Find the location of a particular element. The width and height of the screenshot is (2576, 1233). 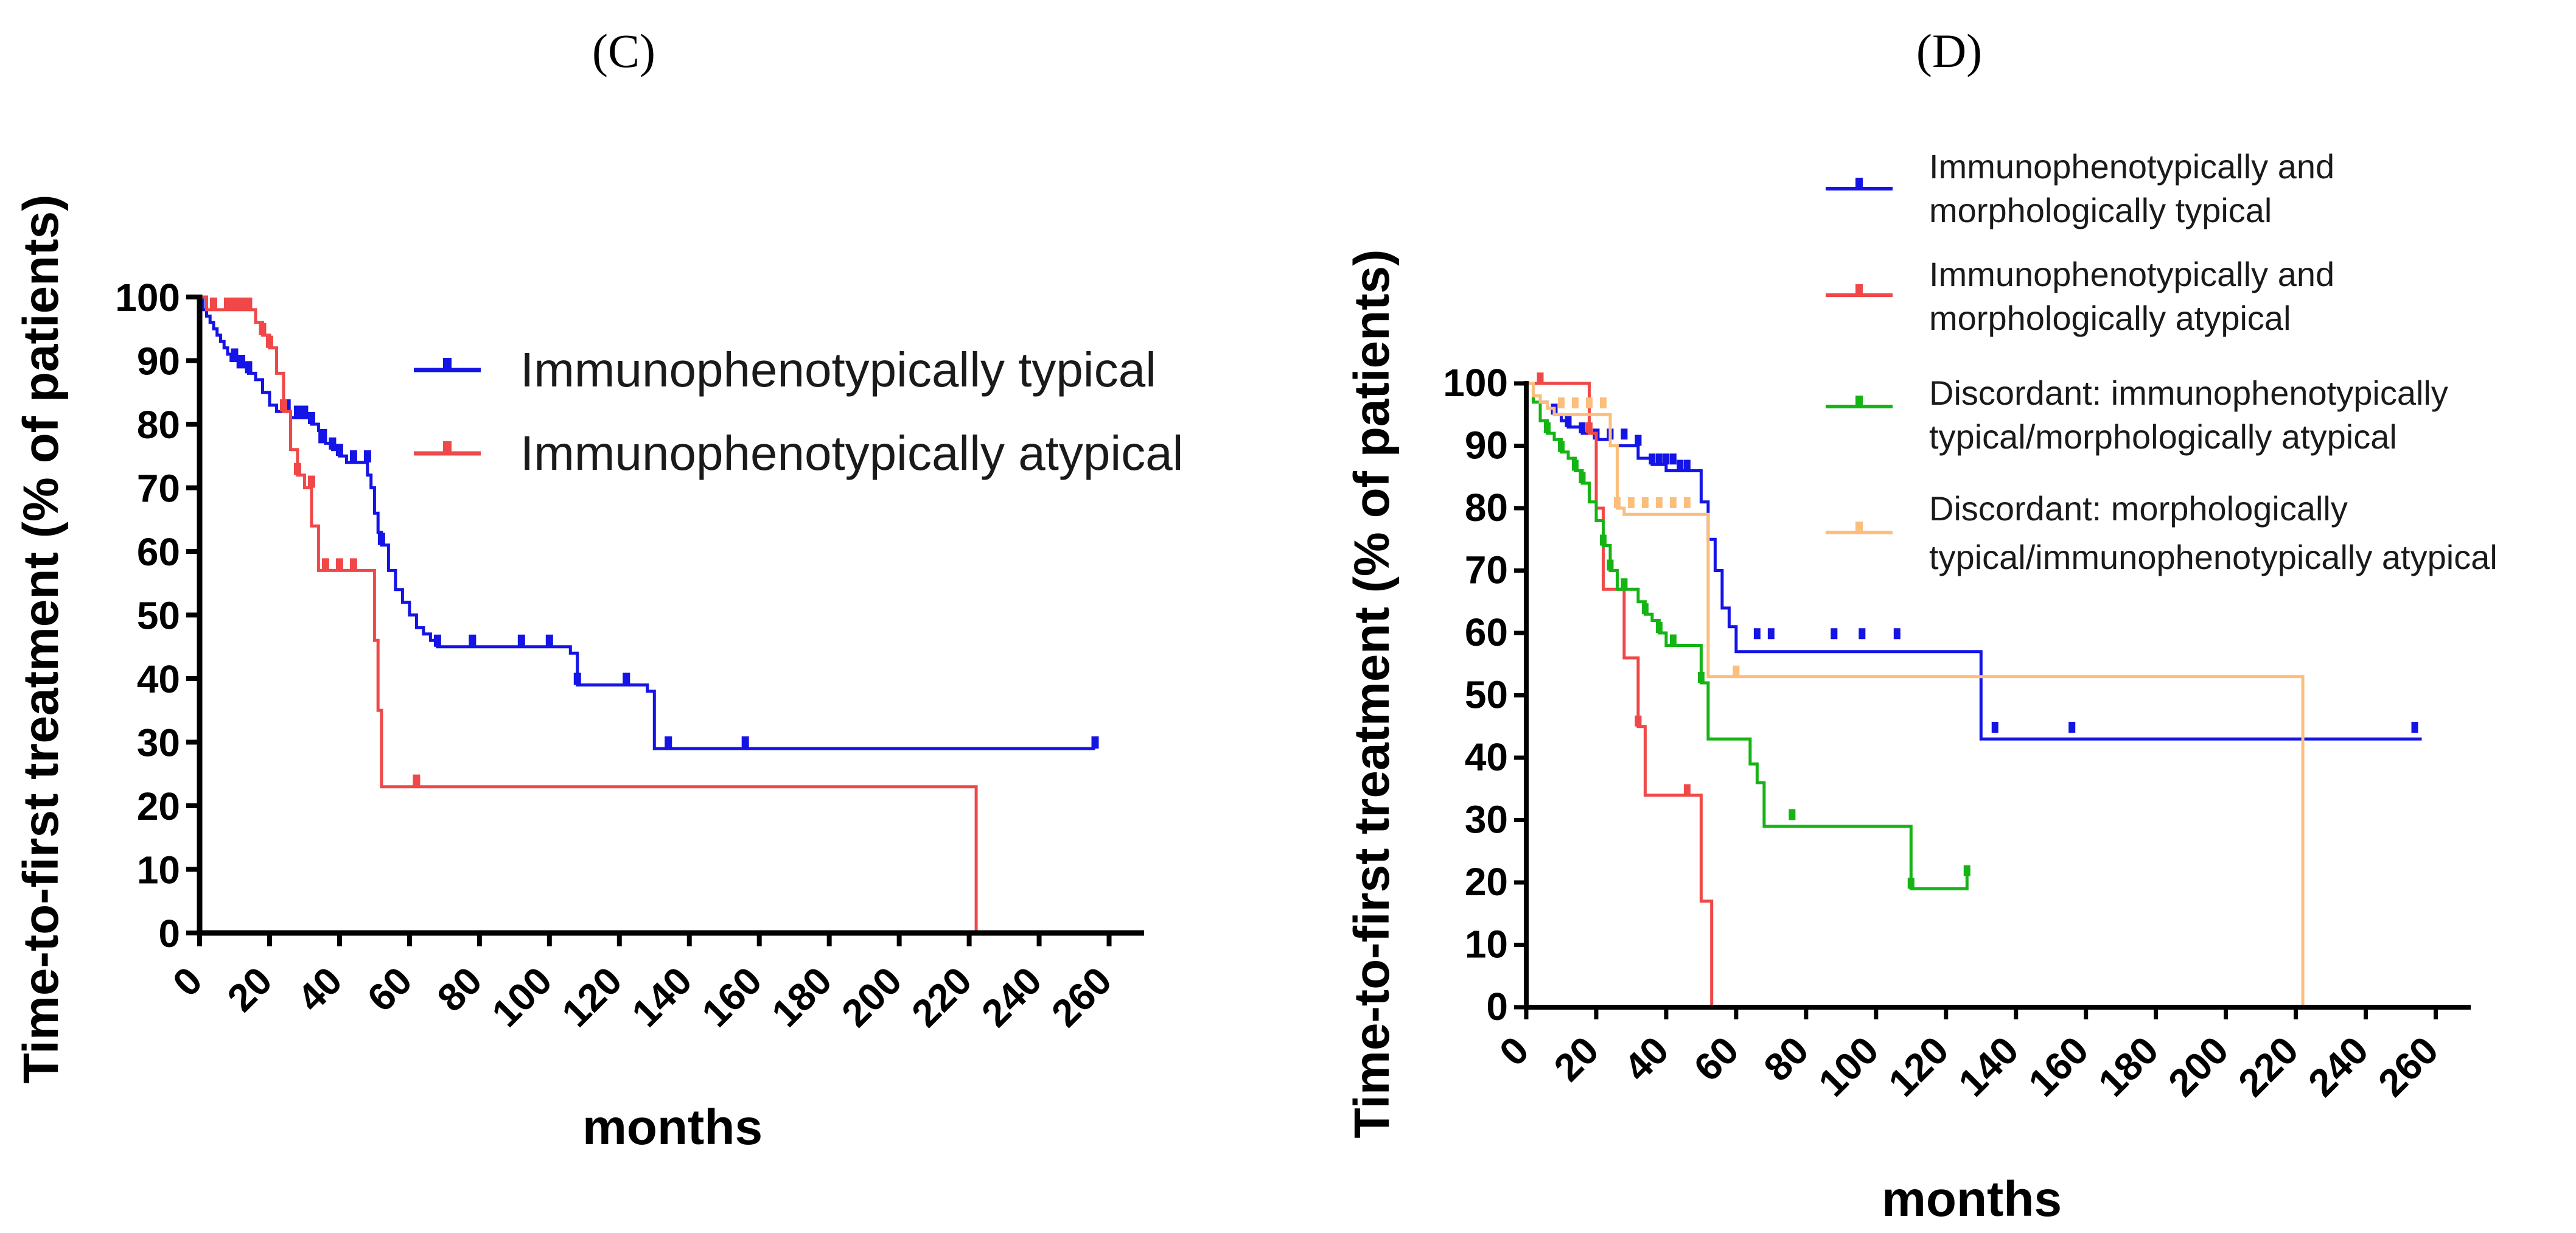

y-axis-title-c: Time-to-first treatment (% of patients) is located at coordinates (41, 639).